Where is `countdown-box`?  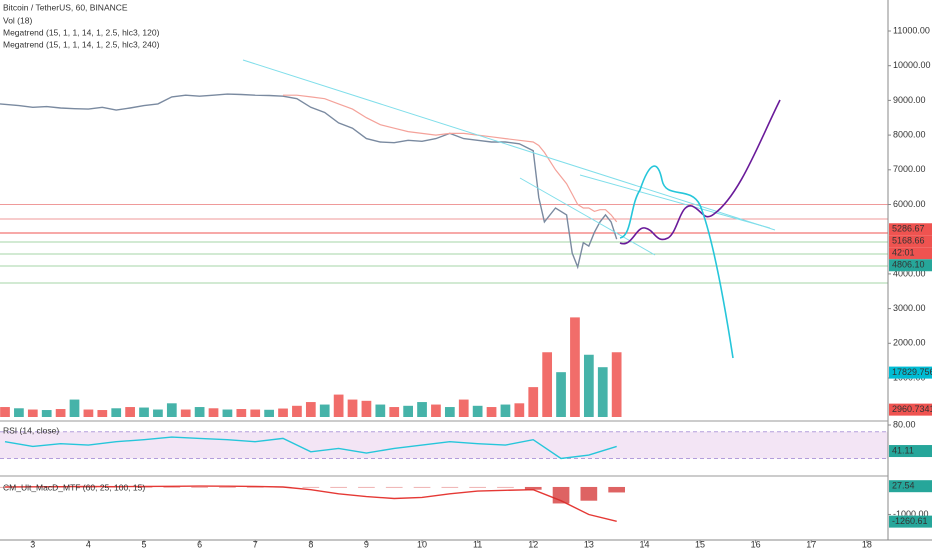
countdown-box is located at coordinates (910, 253).